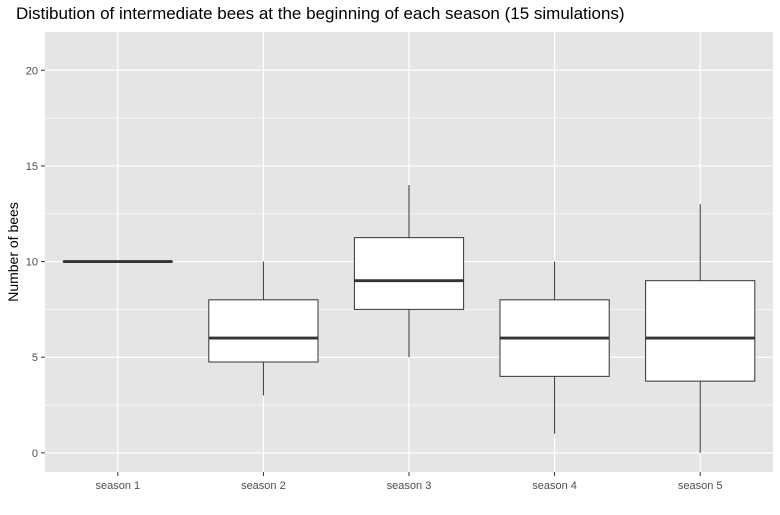 This screenshot has width=780, height=515. I want to click on y-tick-label: 15, so click(32, 167).